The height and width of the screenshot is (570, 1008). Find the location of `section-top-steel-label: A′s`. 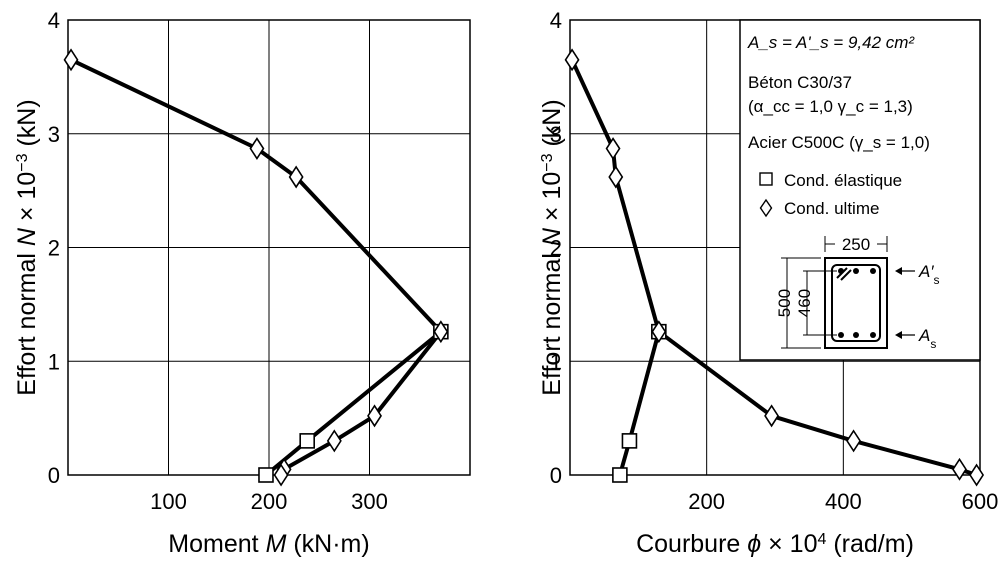

section-top-steel-label: A′s is located at coordinates (929, 274).